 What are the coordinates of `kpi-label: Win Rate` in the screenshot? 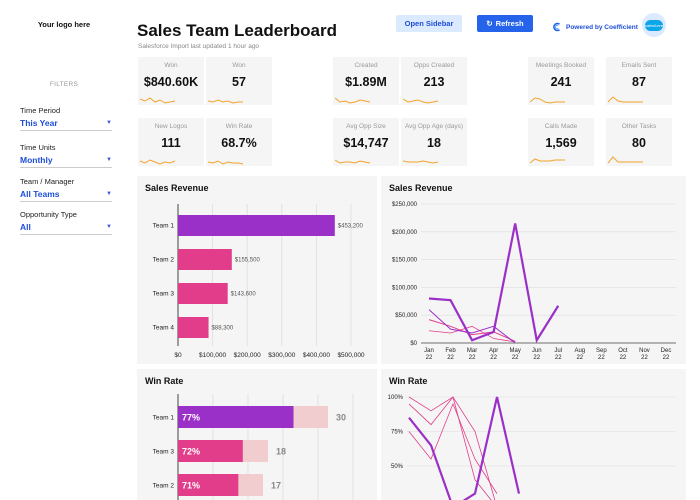 It's located at (239, 126).